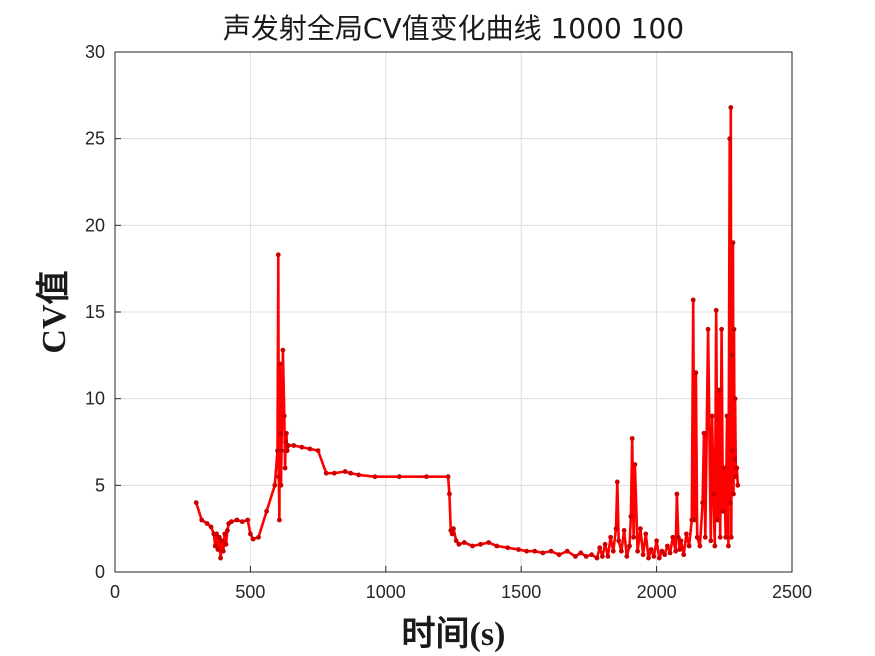  Describe the element at coordinates (454, 634) in the screenshot. I see `x-axis-label: 时间(s)` at that location.